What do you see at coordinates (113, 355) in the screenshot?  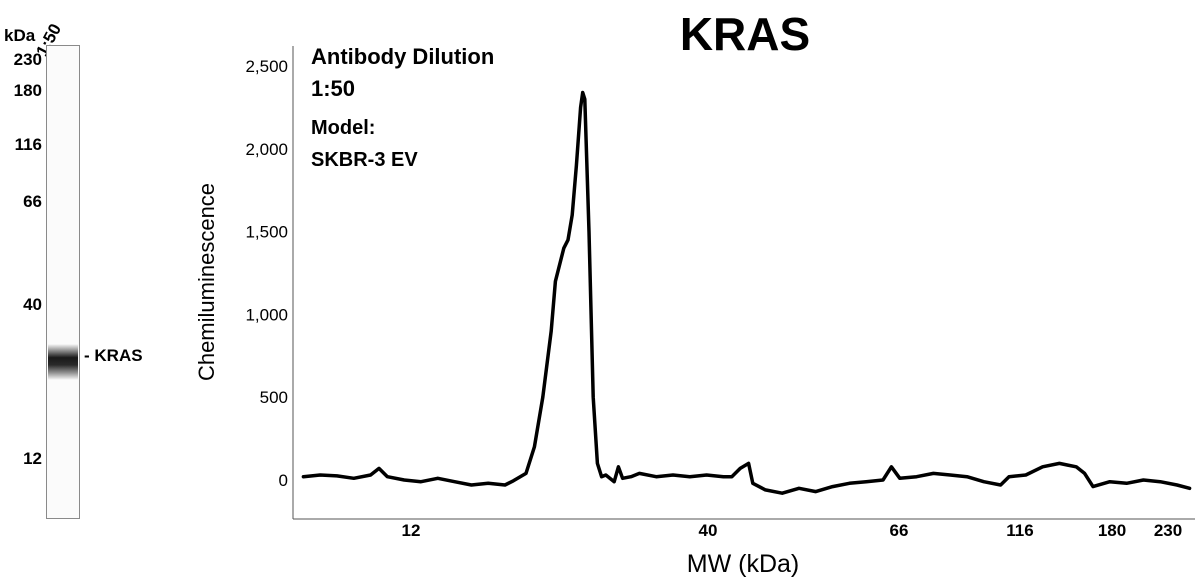 I see `band-label: - KRAS` at bounding box center [113, 355].